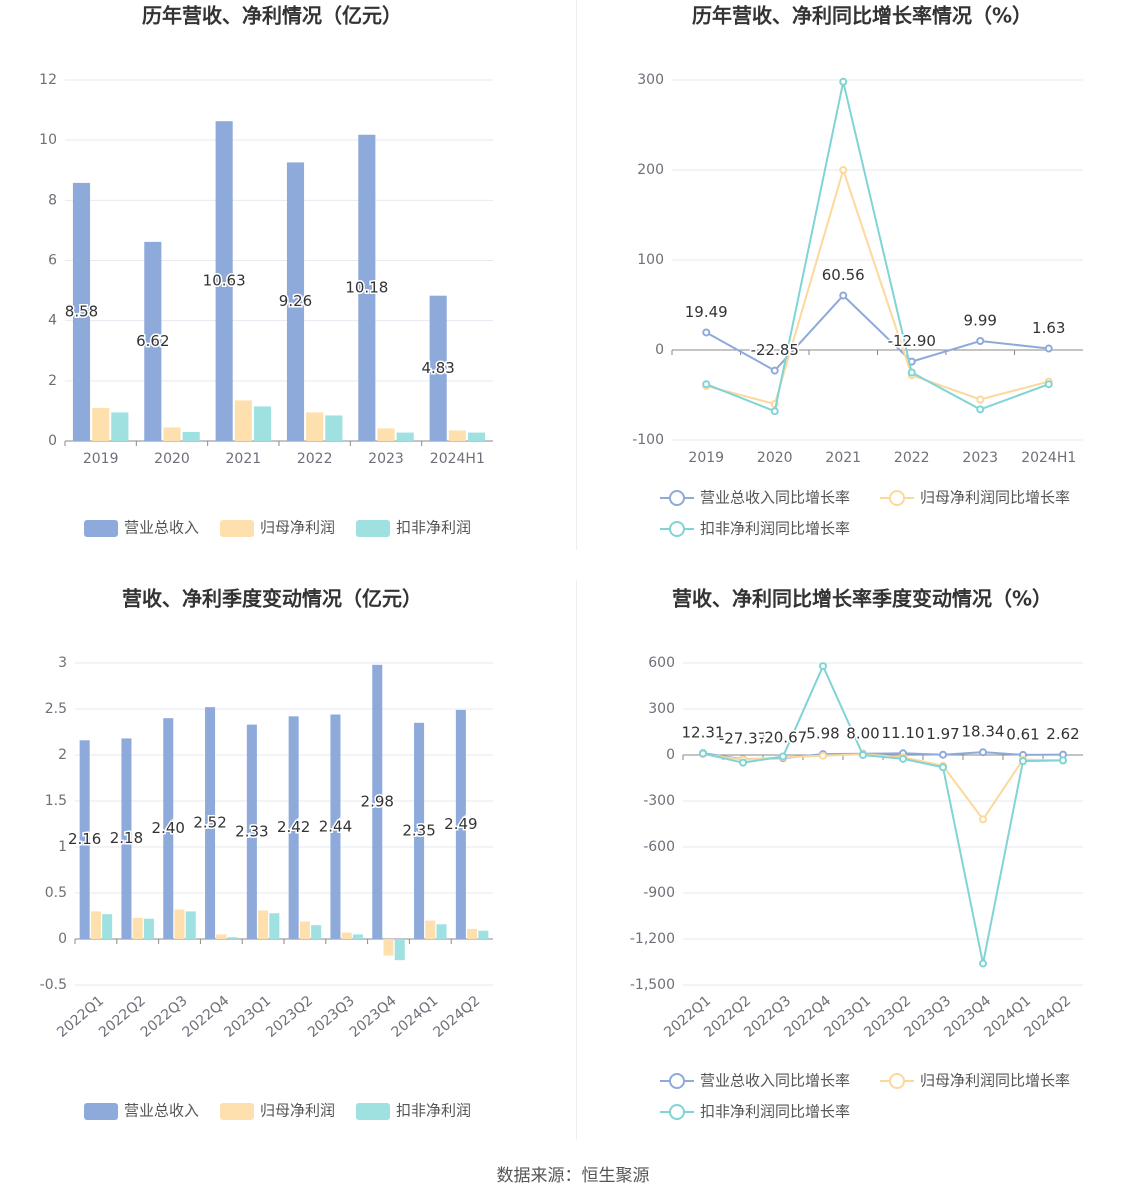 The width and height of the screenshot is (1147, 1202). Describe the element at coordinates (52, 261) in the screenshot. I see `y-tick-label: 6` at that location.